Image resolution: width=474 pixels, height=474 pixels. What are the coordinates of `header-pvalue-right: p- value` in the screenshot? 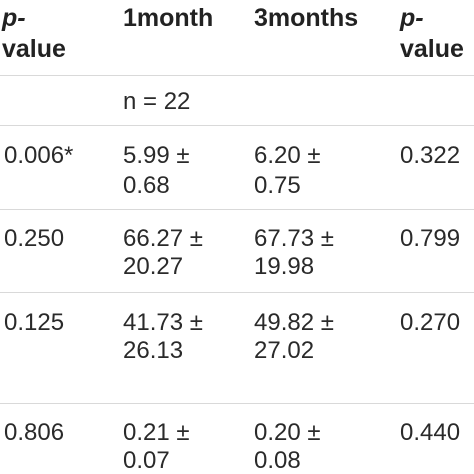 It's located at (432, 33).